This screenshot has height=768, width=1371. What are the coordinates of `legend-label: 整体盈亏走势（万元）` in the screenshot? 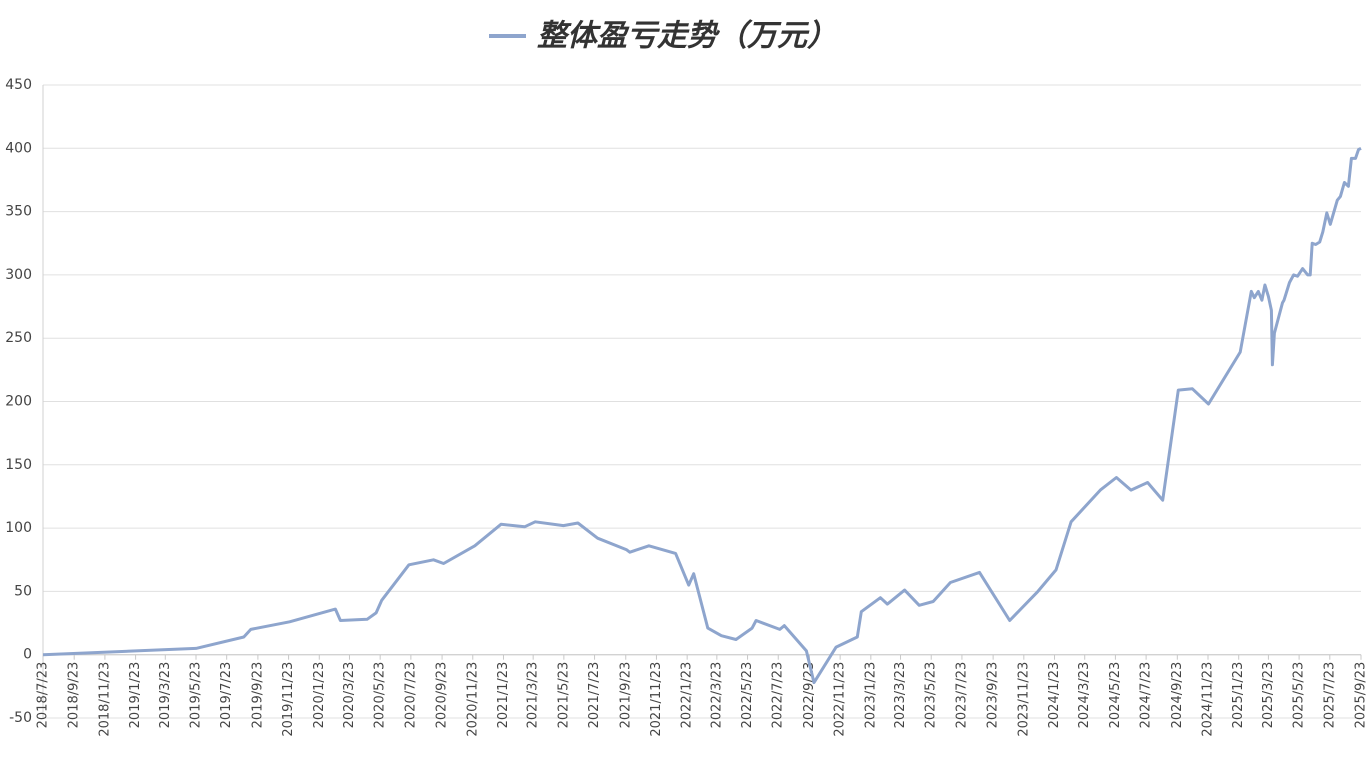 It's located at (687, 36).